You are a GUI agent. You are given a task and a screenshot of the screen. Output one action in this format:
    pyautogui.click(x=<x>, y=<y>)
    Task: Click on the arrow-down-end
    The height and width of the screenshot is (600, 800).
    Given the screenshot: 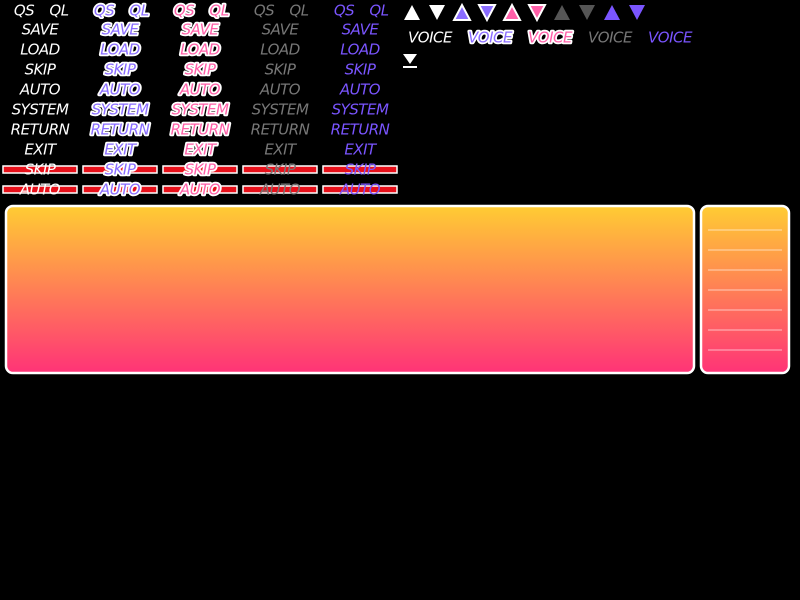 What is the action you would take?
    pyautogui.click(x=410, y=59)
    